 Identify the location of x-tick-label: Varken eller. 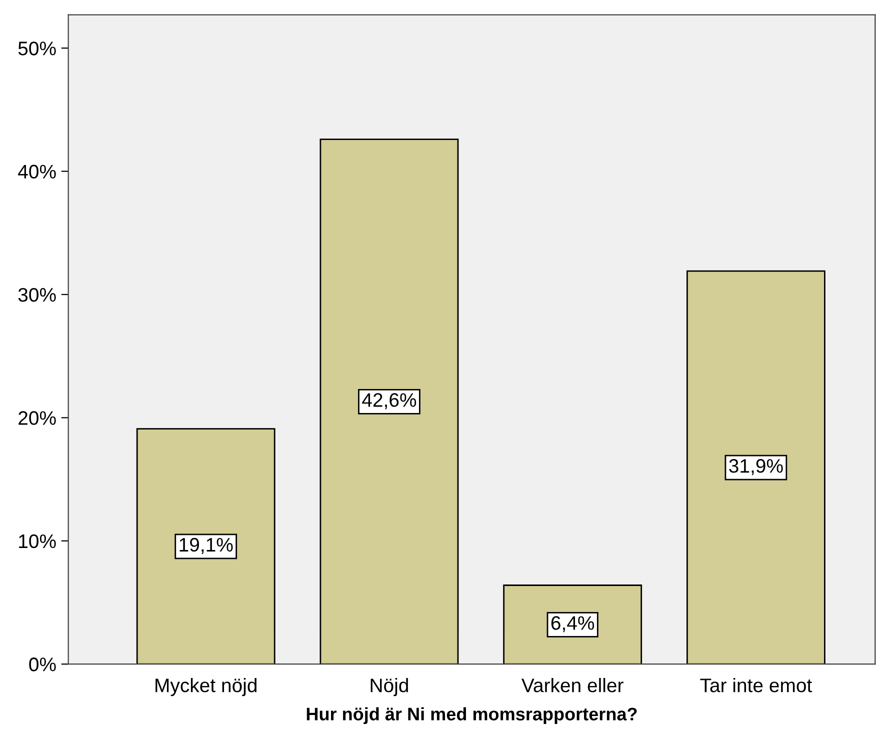
(573, 685).